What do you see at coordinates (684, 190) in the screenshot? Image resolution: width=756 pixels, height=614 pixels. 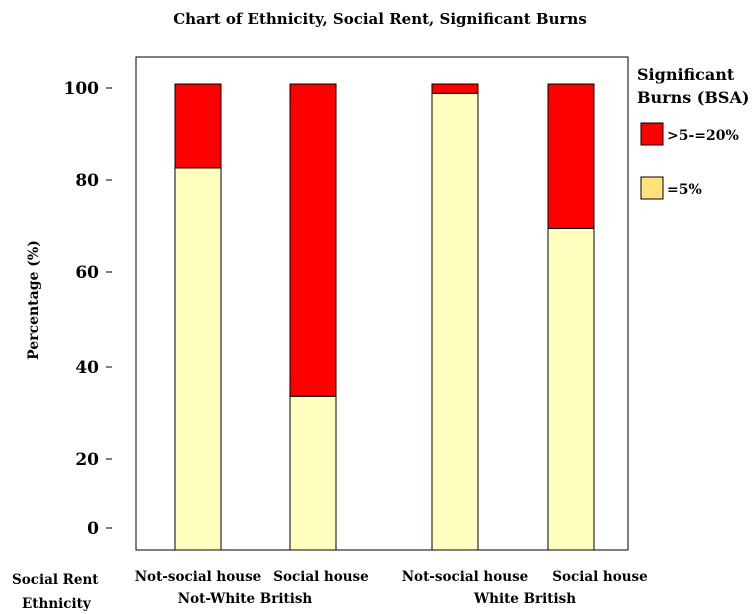 I see `legend-entry-label: =5%` at bounding box center [684, 190].